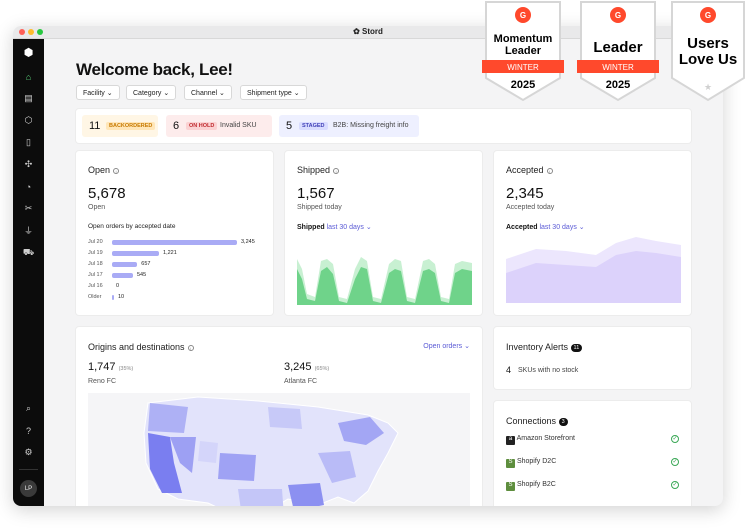 The height and width of the screenshot is (528, 750). Describe the element at coordinates (31, 32) in the screenshot. I see `minimize-window-button` at that location.